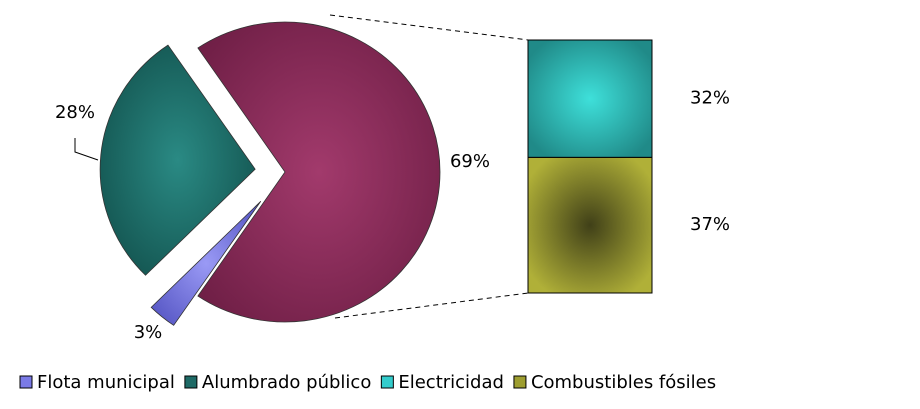  I want to click on data-label: 69%, so click(470, 161).